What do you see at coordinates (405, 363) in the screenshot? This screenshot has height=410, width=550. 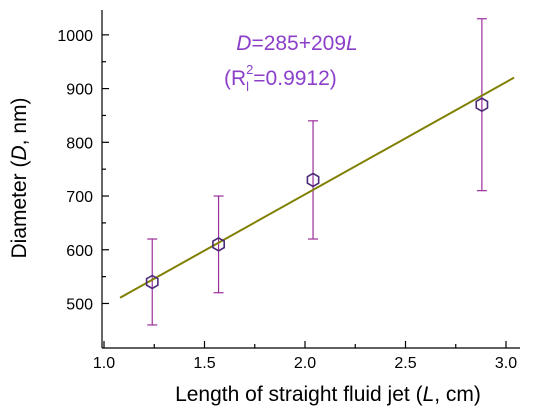 I see `x-tick-label: 2.5` at bounding box center [405, 363].